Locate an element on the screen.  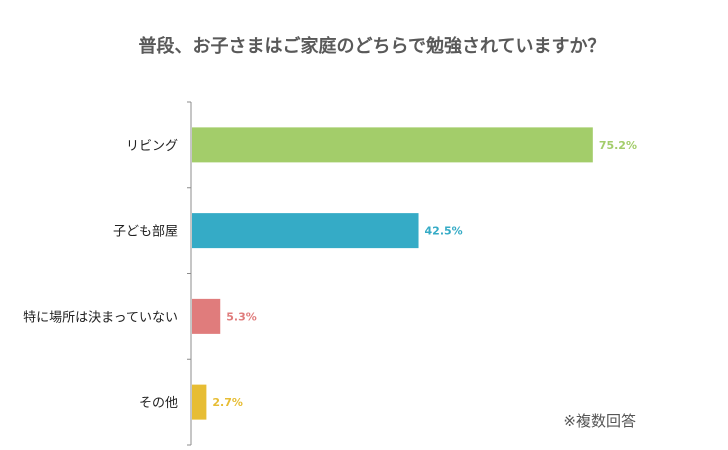
data-label: 42.5% is located at coordinates (444, 231).